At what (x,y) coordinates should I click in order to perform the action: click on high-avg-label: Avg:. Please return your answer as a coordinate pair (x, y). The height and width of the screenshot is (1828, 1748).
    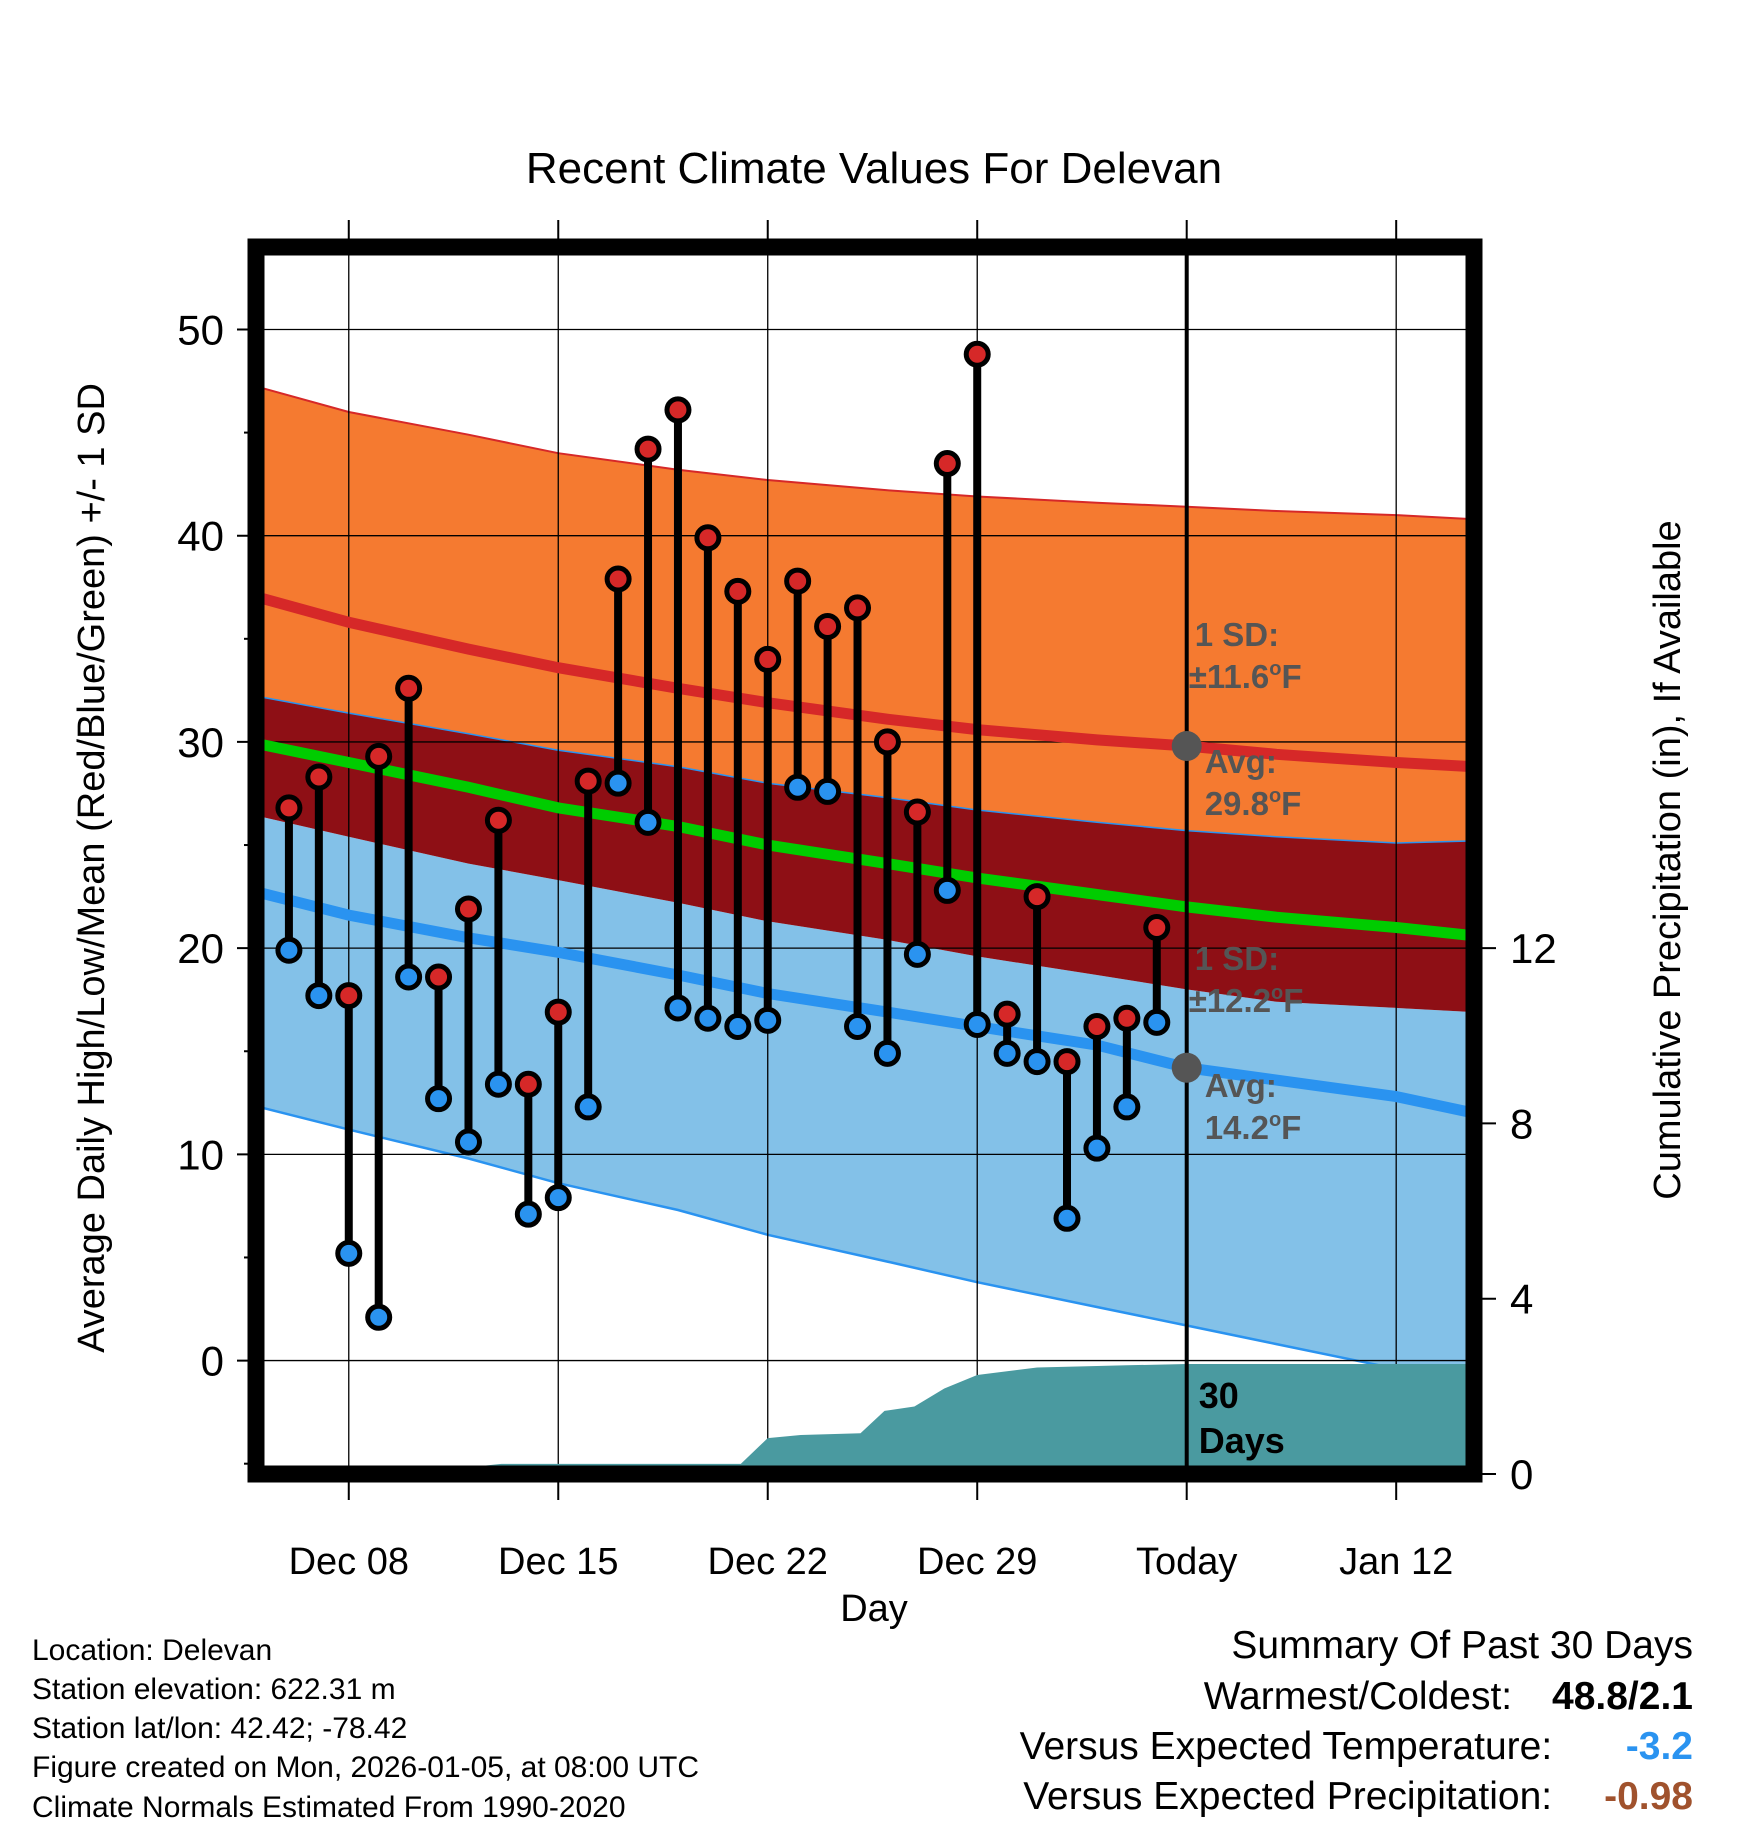
    Looking at the image, I should click on (1241, 761).